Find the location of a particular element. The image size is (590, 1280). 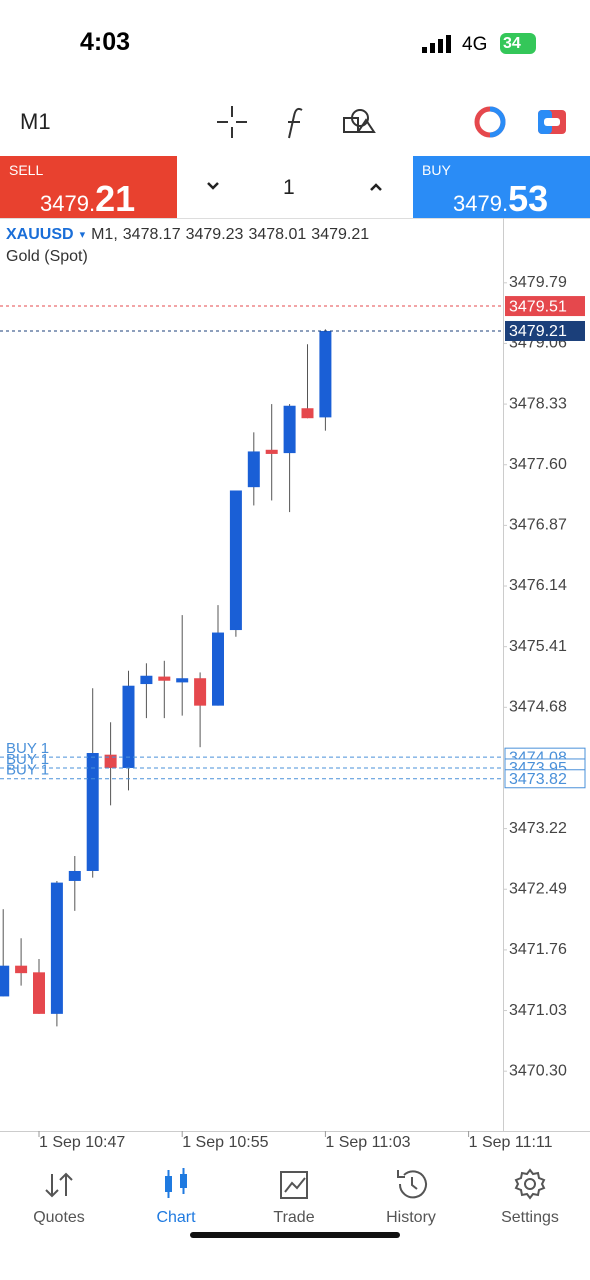

order-price-label: 3473.82 is located at coordinates (538, 779).